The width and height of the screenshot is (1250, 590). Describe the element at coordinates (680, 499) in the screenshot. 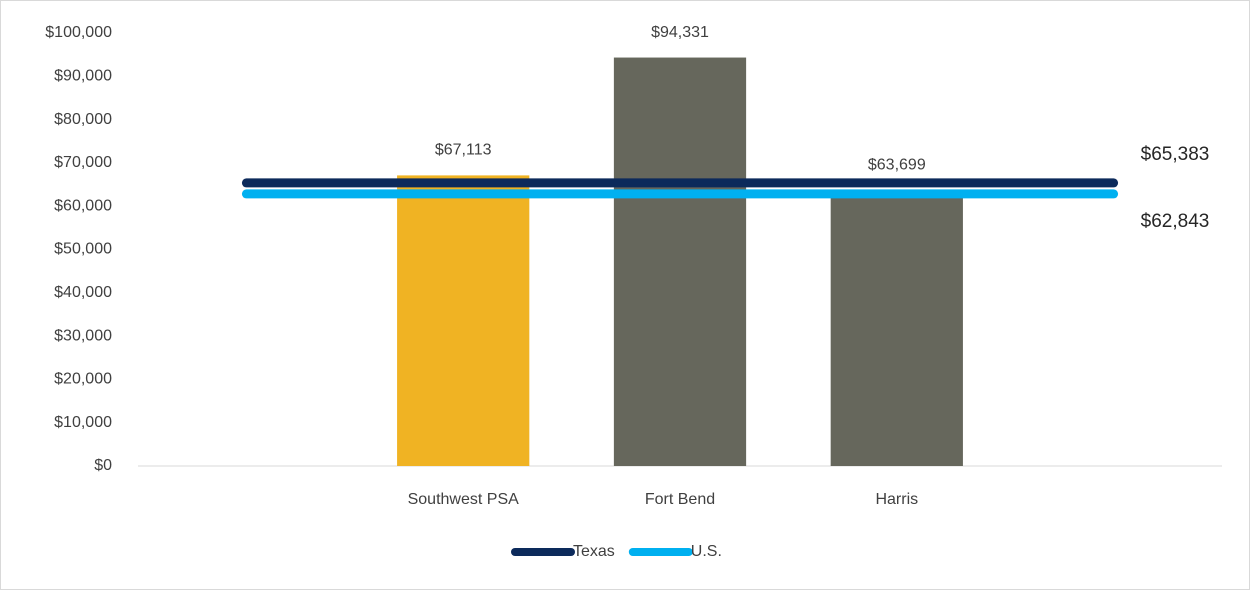

I see `x-tick-label: Fort Bend` at that location.